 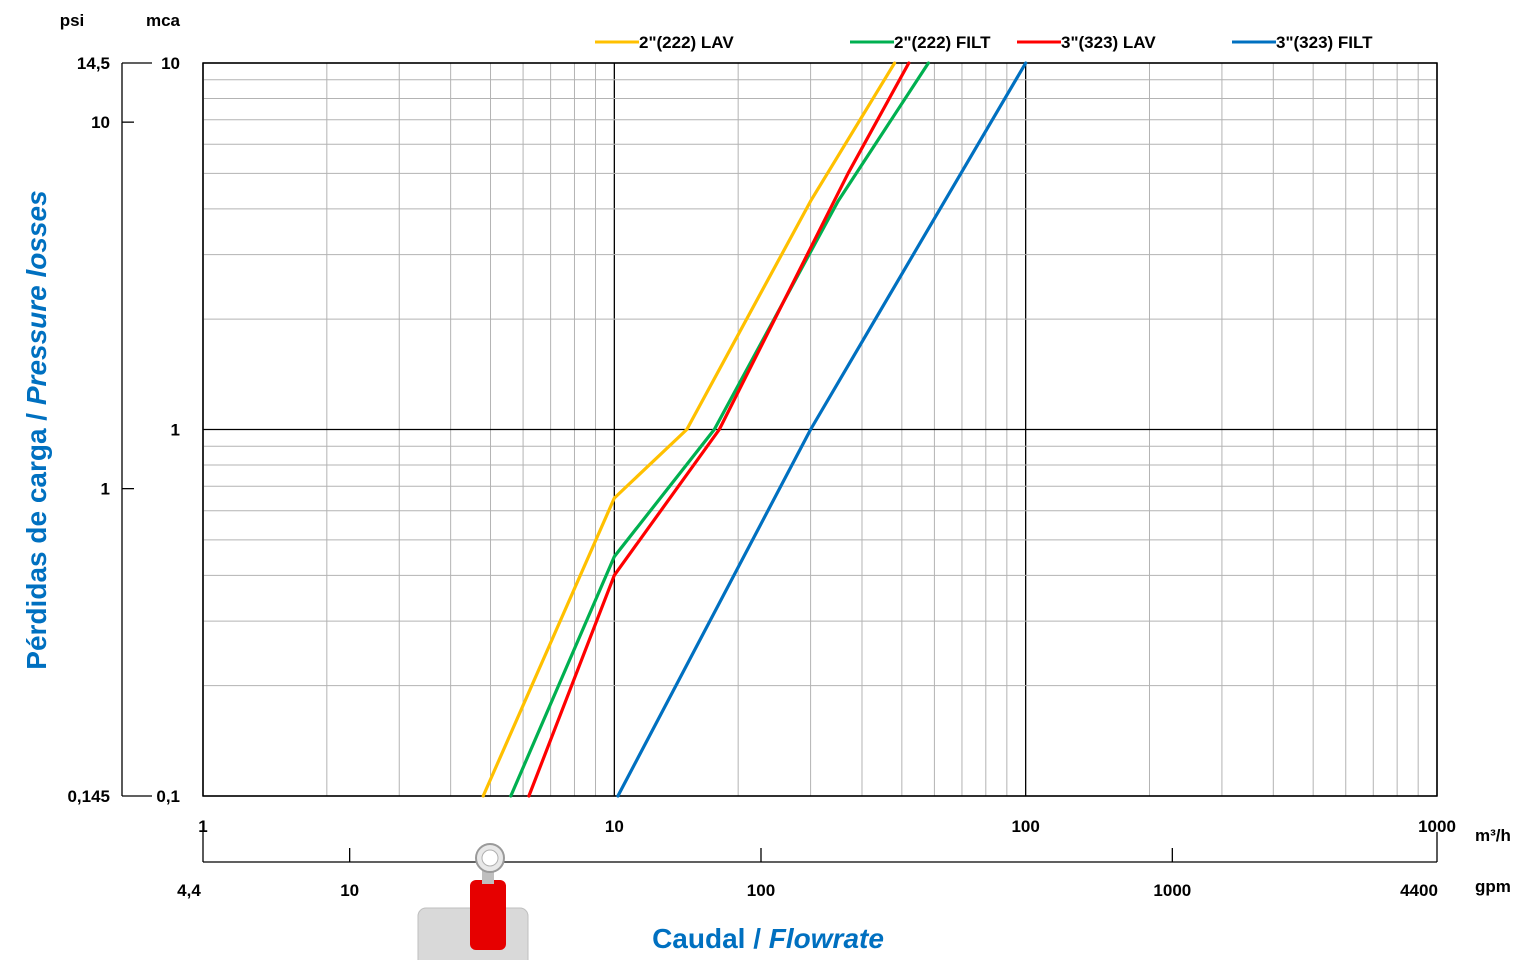 What do you see at coordinates (761, 890) in the screenshot?
I see `gpm-tick-label: 100` at bounding box center [761, 890].